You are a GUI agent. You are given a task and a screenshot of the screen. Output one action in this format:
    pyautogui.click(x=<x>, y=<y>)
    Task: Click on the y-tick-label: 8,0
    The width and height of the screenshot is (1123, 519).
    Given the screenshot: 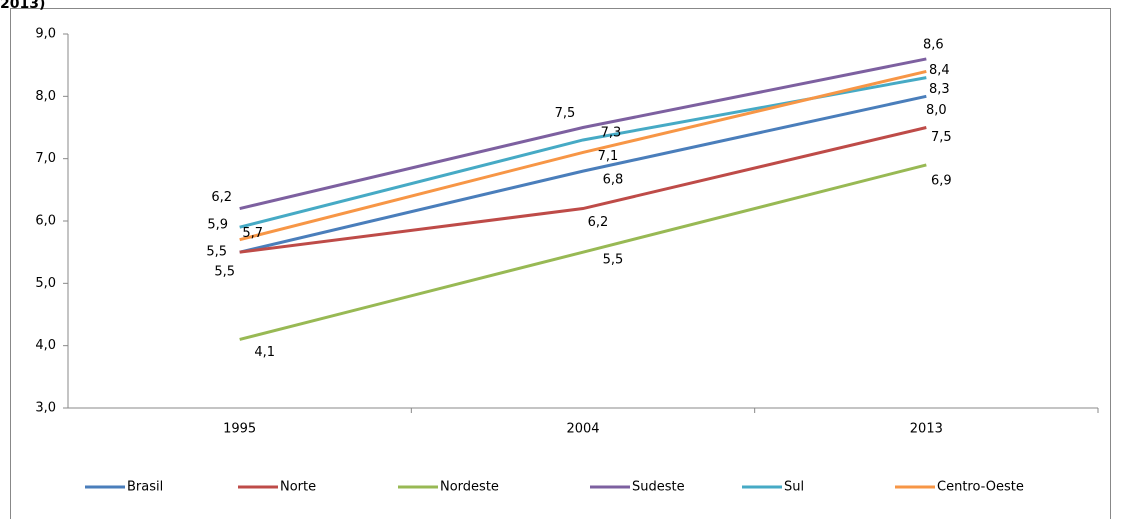 What is the action you would take?
    pyautogui.click(x=45, y=96)
    